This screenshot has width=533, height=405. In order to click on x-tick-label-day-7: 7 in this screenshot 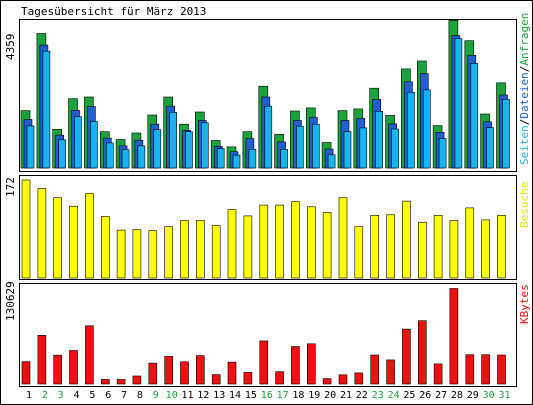, I will do `click(124, 395)`.